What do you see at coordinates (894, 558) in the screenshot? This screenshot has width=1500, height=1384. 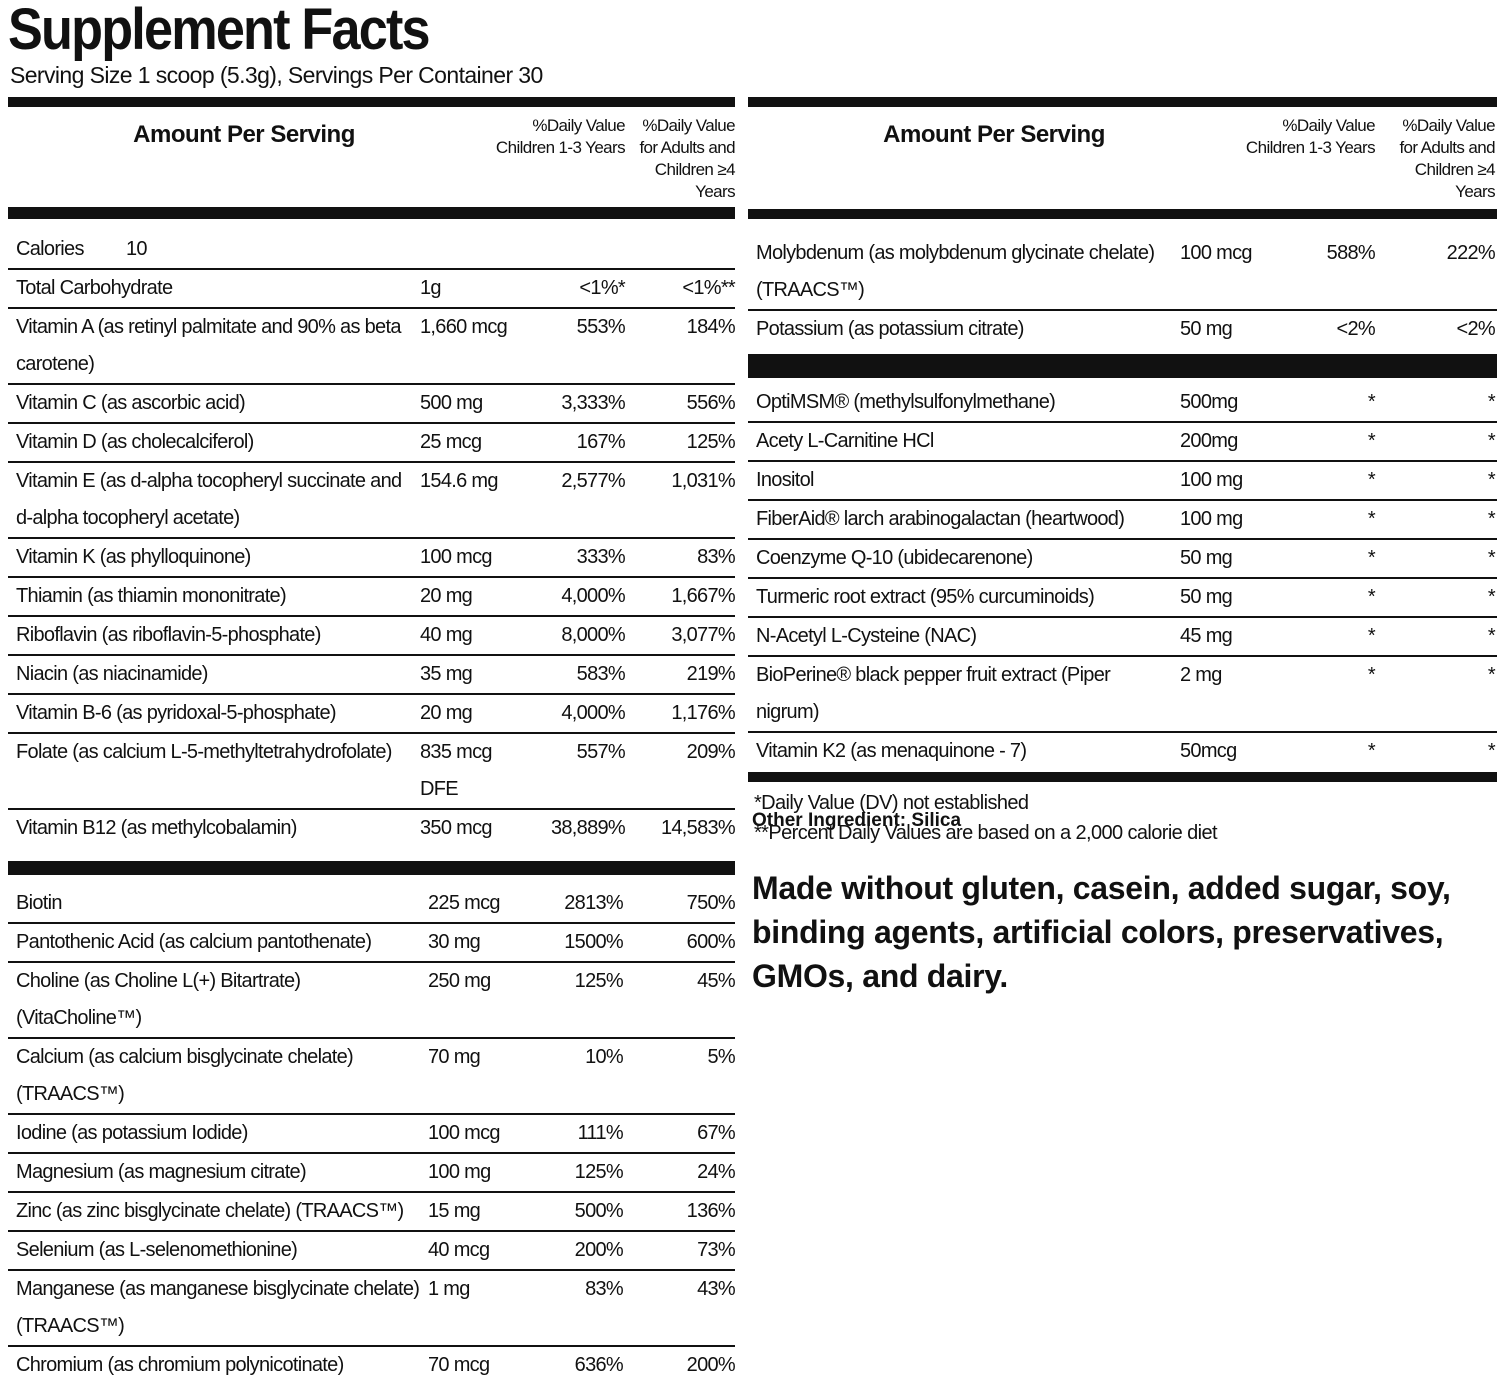 I see `nutrient-name: Coenzyme Q-10 (ubidecarenone)` at bounding box center [894, 558].